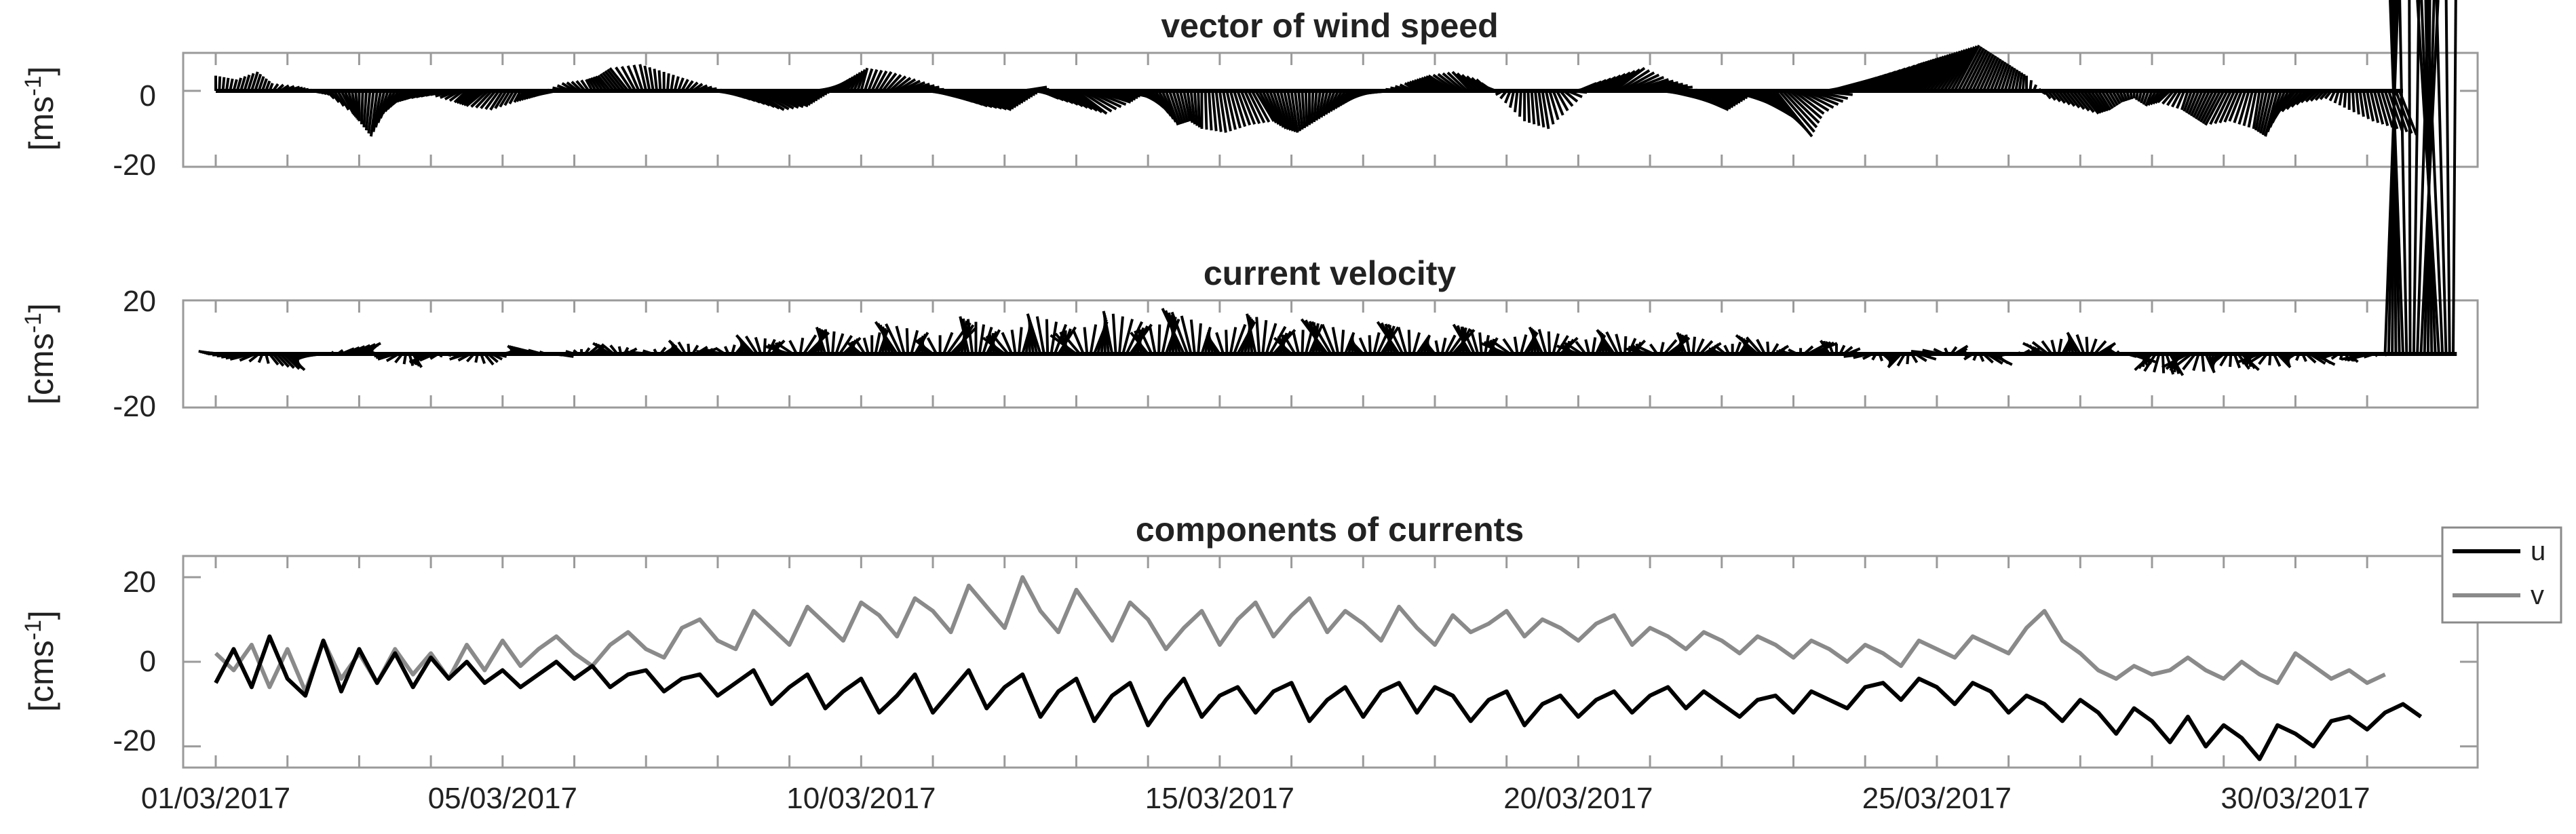 Image resolution: width=2576 pixels, height=834 pixels. I want to click on x-tick-label: 05/03/2017, so click(502, 799).